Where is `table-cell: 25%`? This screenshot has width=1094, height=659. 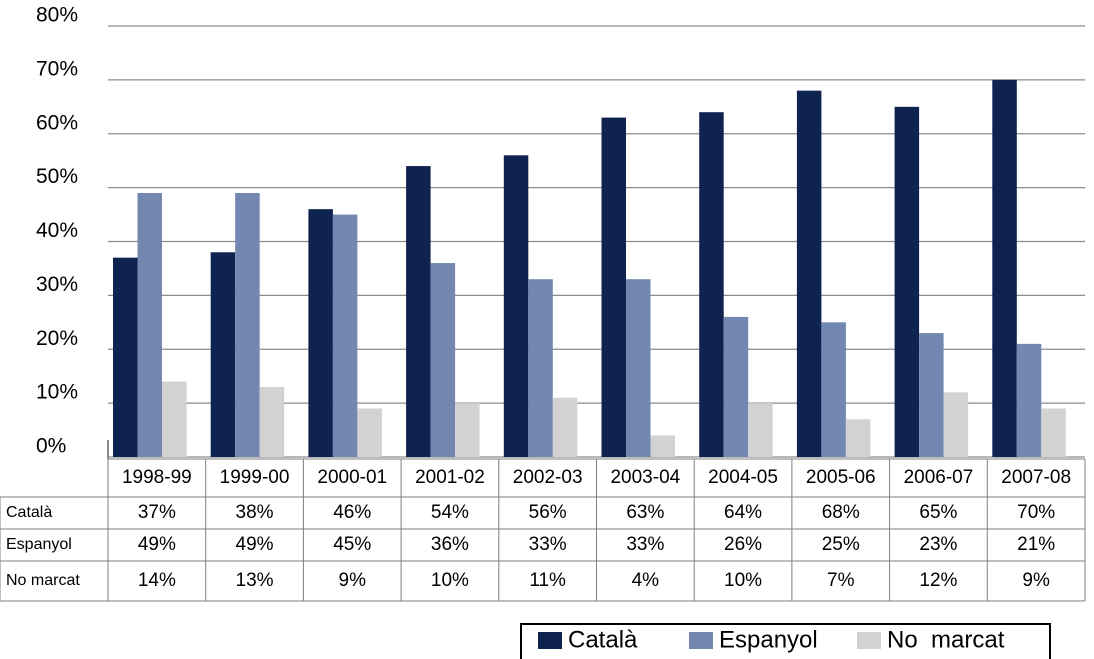 table-cell: 25% is located at coordinates (841, 544).